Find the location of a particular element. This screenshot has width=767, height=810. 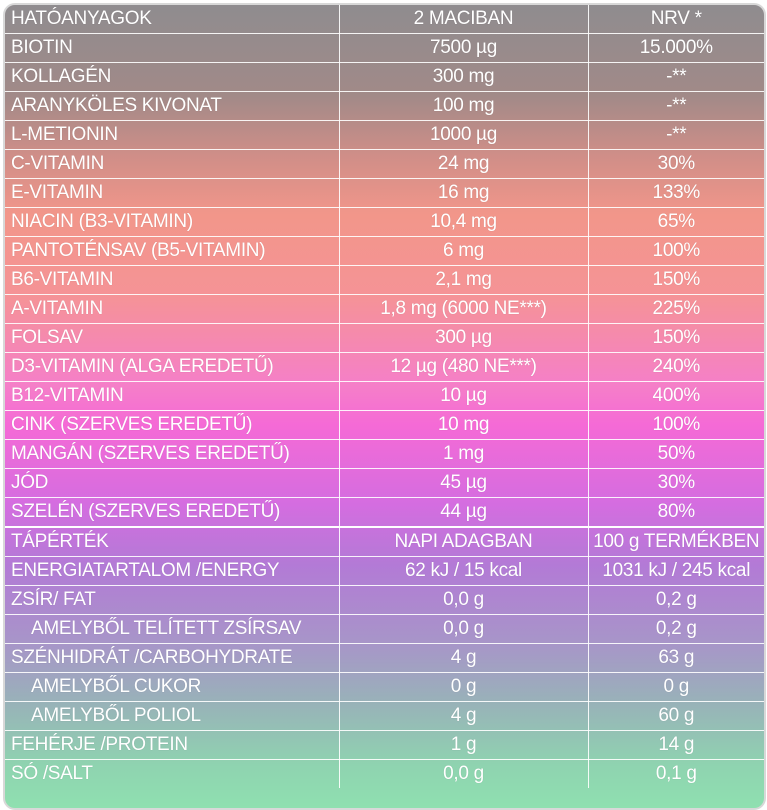

ingredient-nrv: 15.000% is located at coordinates (676, 48).